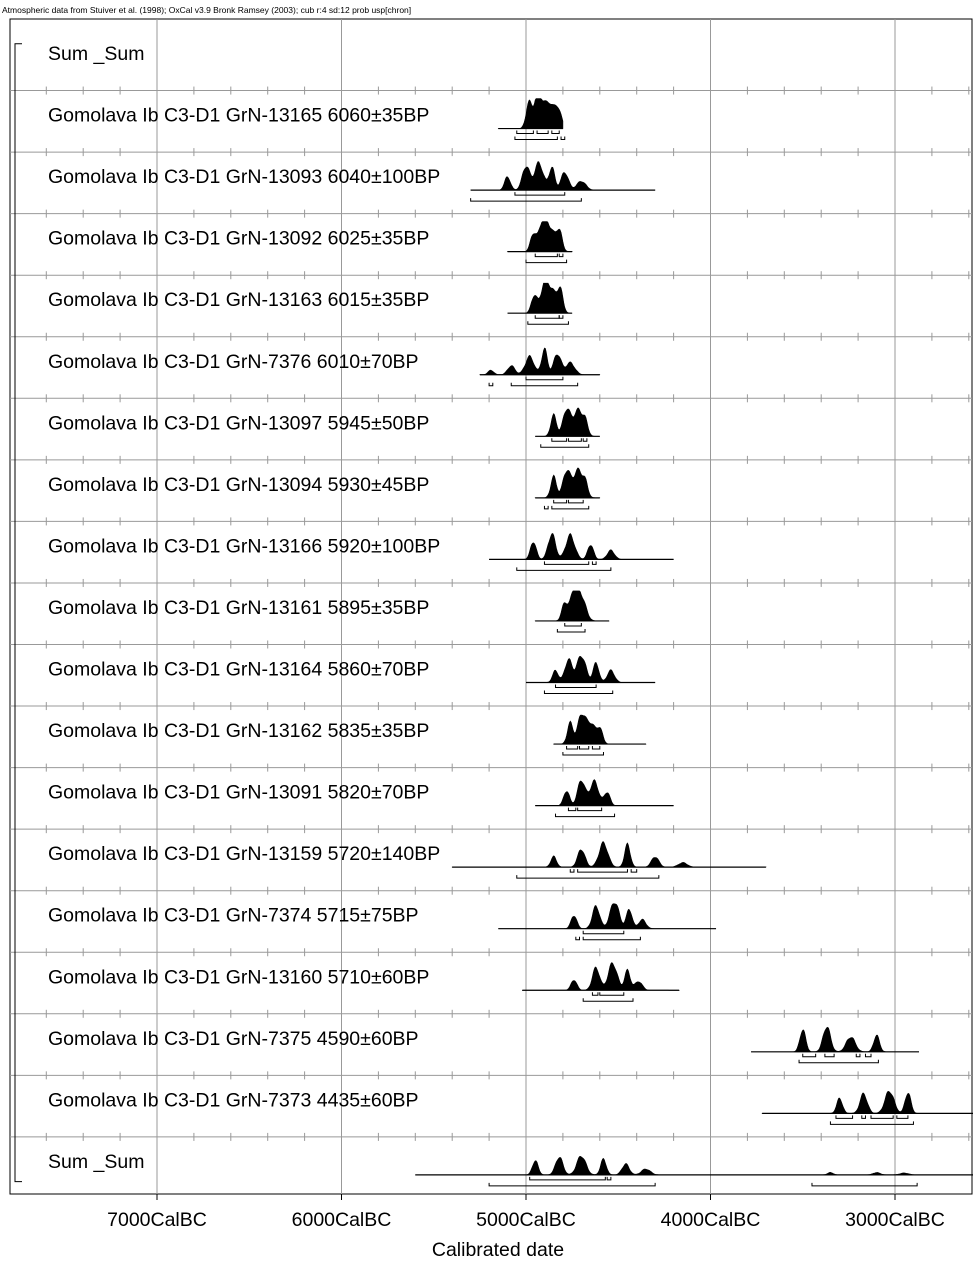 The width and height of the screenshot is (973, 1268). Describe the element at coordinates (238, 977) in the screenshot. I see `row-label: Gomolava Ib C3-D1 GrN-13160 5710±60BP` at that location.